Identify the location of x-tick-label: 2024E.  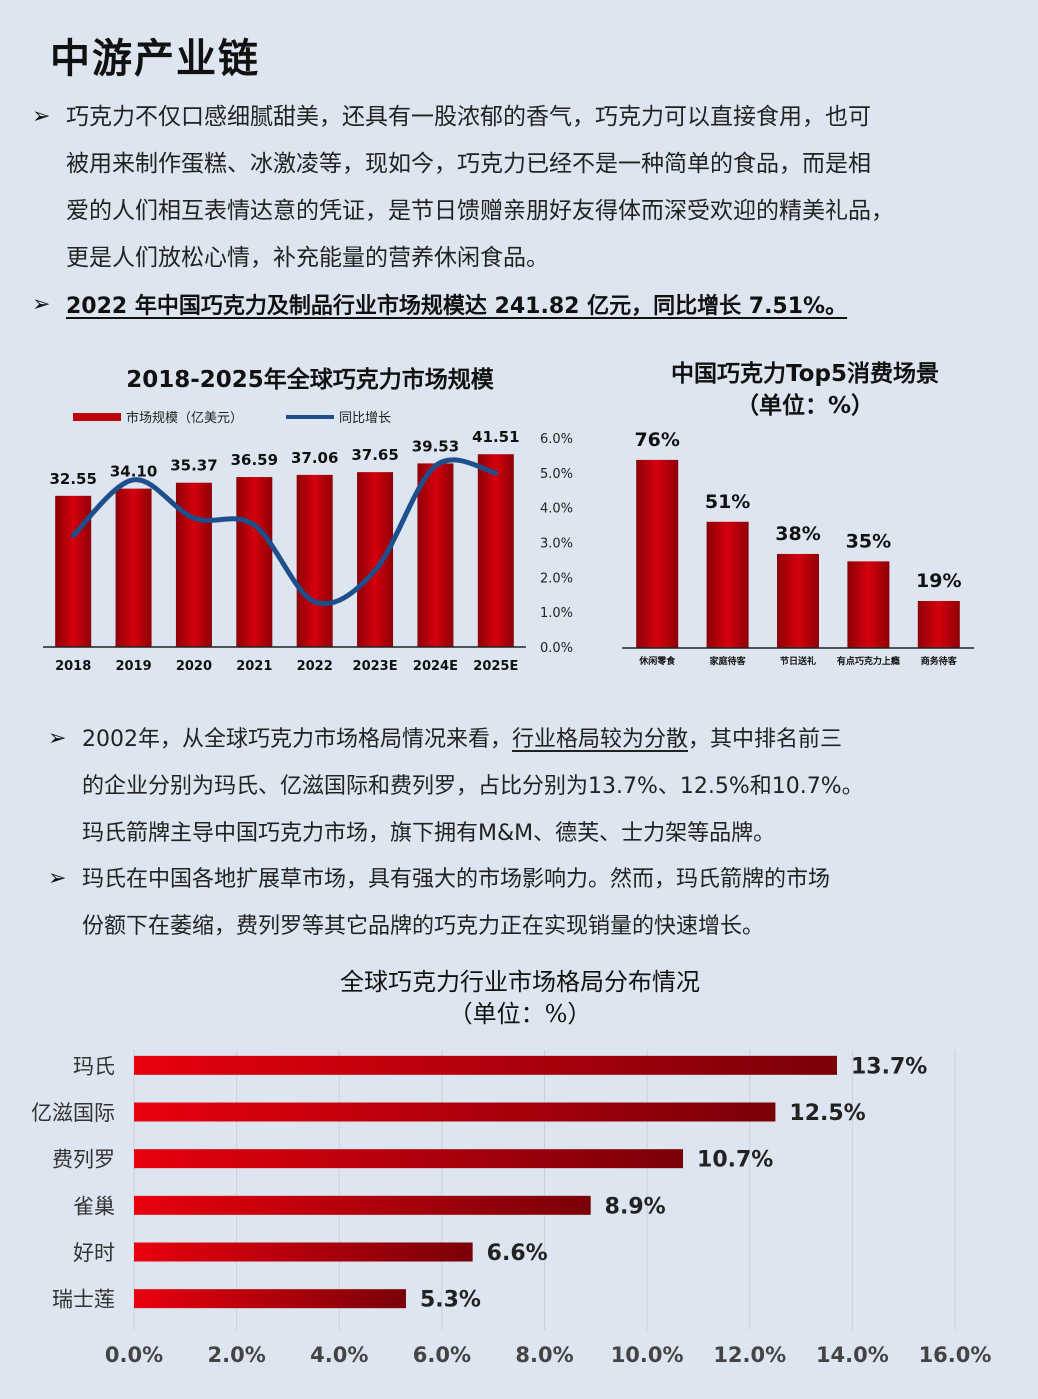
(435, 666).